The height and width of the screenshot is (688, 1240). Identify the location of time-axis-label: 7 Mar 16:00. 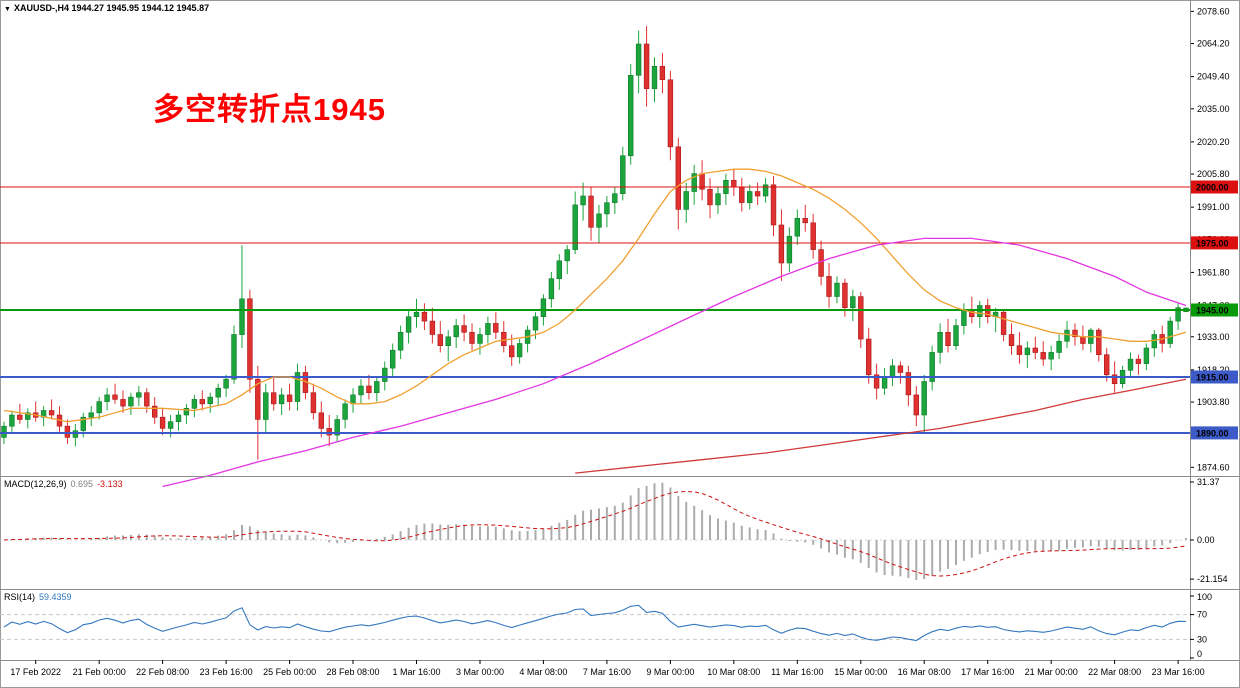
(607, 672).